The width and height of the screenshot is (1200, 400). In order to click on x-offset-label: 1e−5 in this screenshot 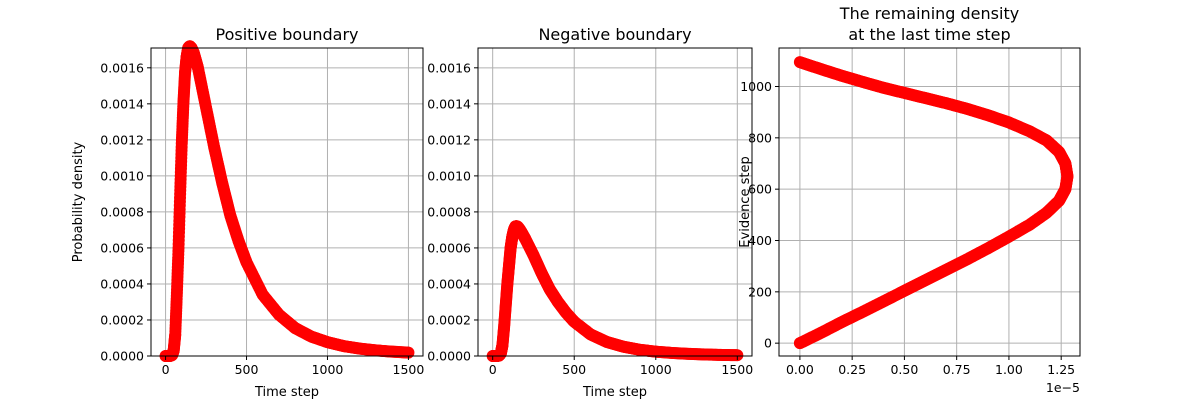, I will do `click(1063, 387)`.